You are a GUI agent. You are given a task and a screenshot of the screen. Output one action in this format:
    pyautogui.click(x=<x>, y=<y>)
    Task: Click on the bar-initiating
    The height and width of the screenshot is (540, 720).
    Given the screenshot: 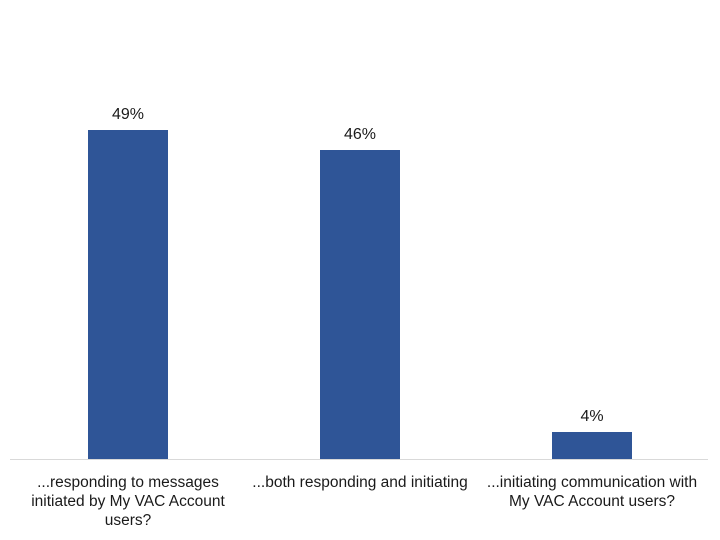 What is the action you would take?
    pyautogui.click(x=592, y=445)
    